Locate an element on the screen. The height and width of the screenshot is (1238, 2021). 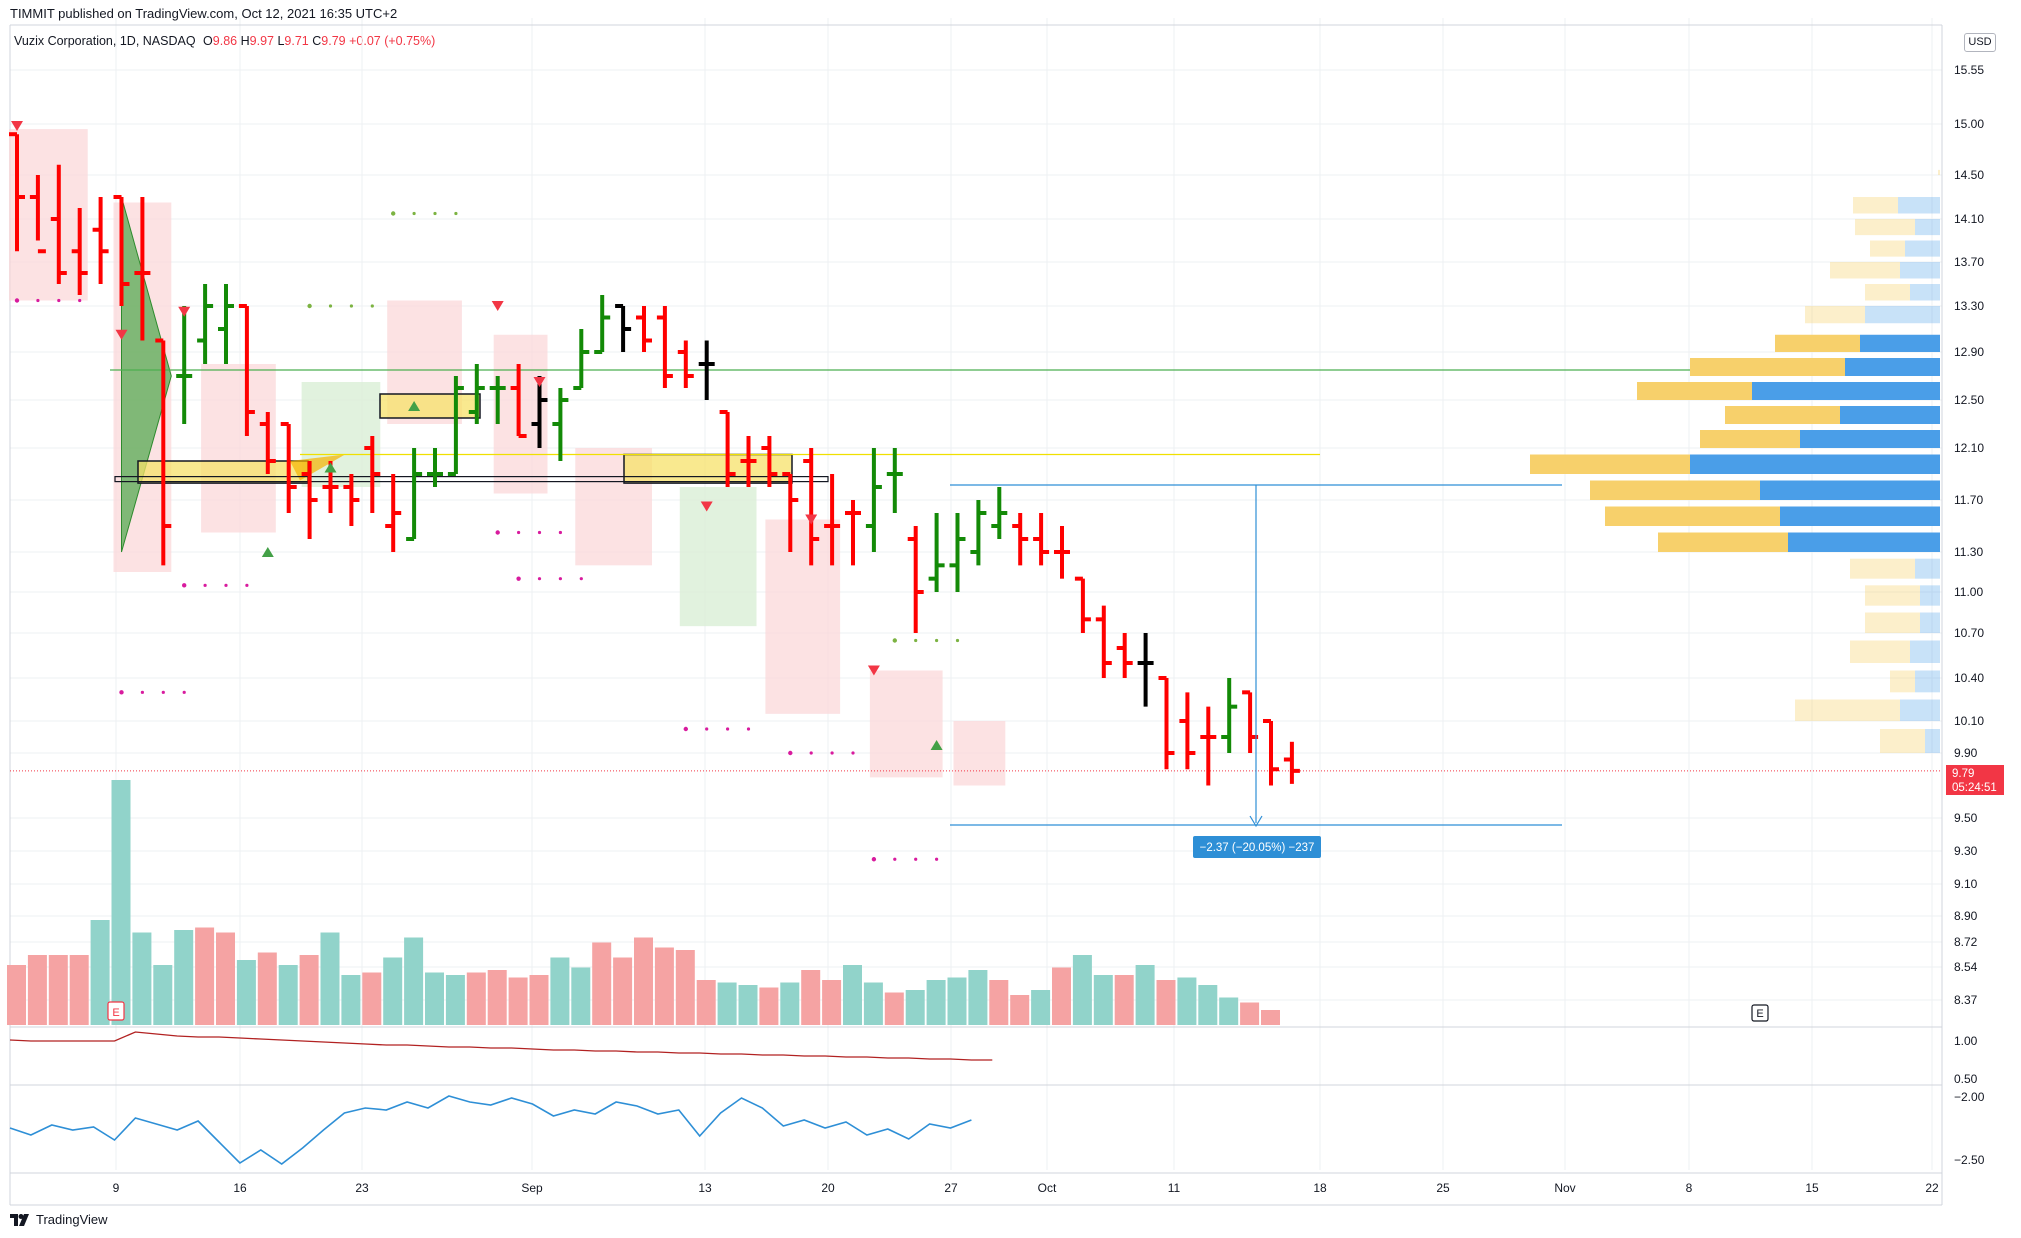
earnings-marker-future-label: E is located at coordinates (1759, 1014).